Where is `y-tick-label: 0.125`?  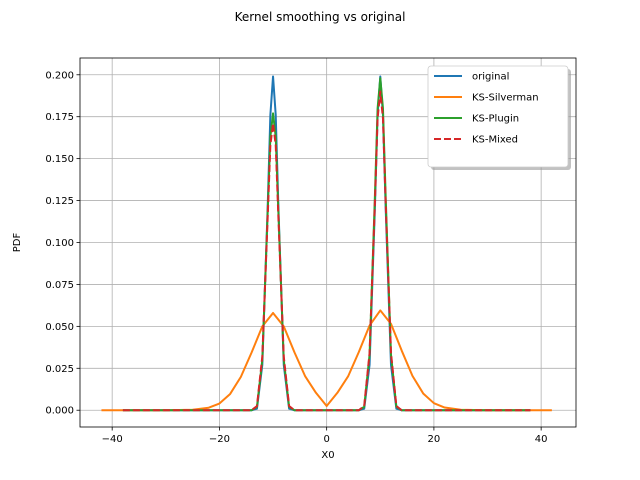 y-tick-label: 0.125 is located at coordinates (59, 201).